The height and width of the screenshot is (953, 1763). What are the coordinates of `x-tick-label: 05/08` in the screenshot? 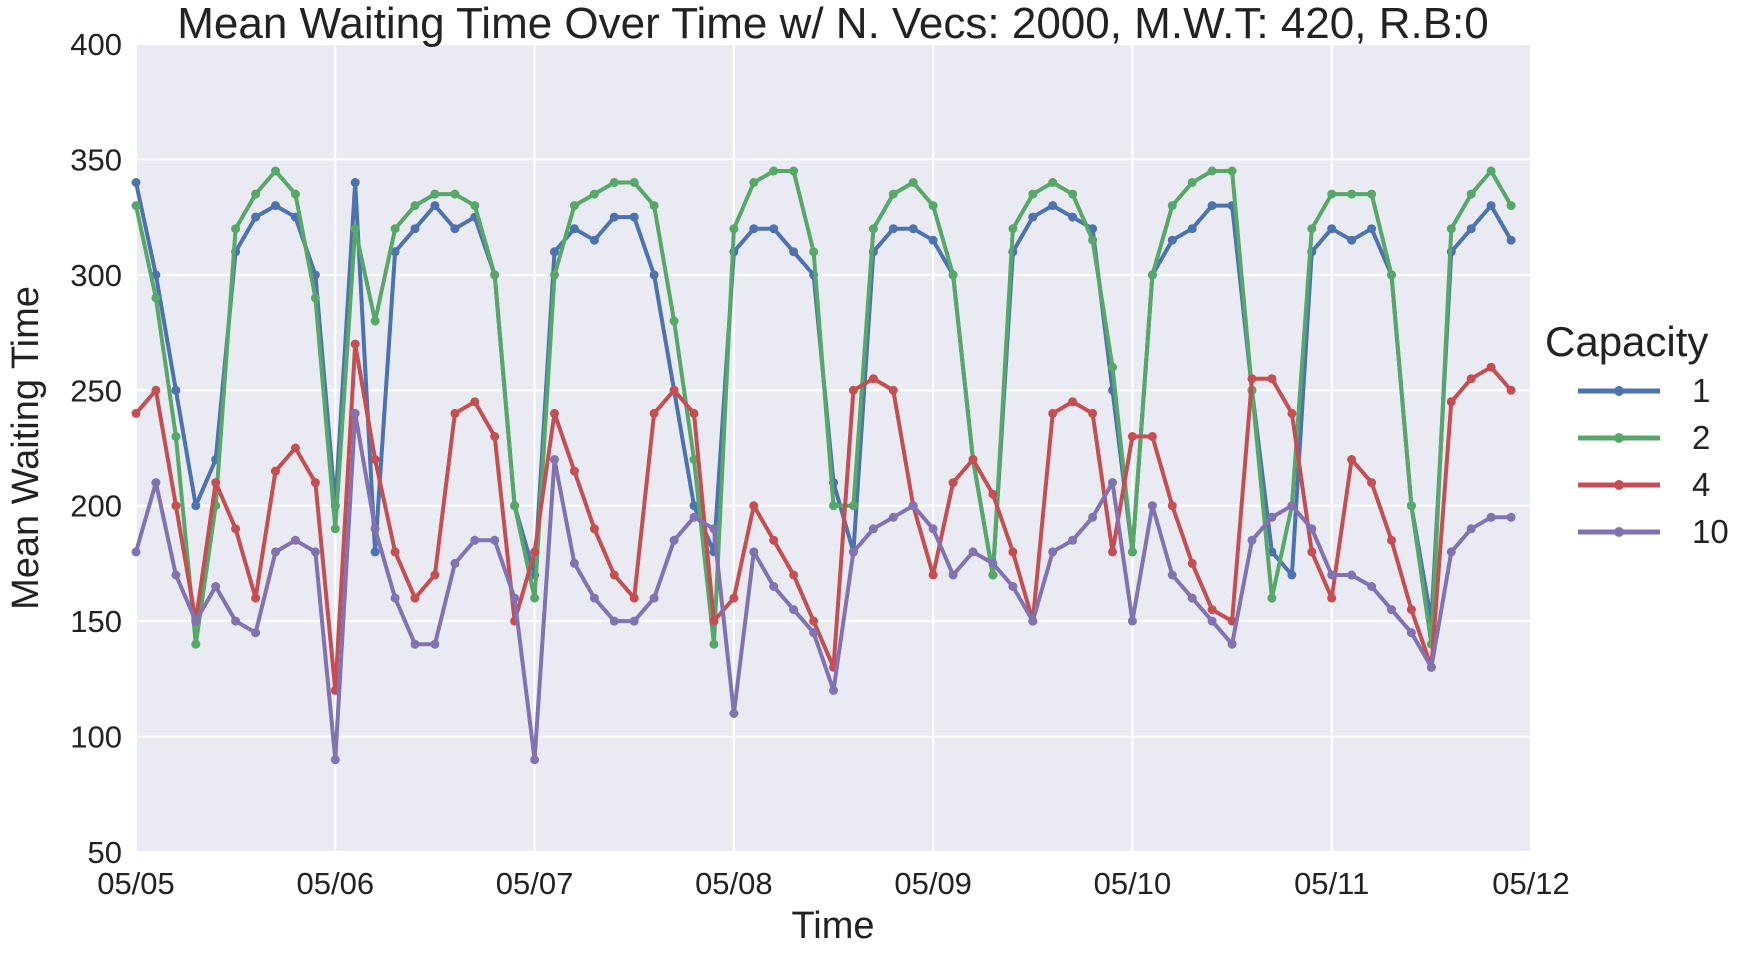 It's located at (734, 883).